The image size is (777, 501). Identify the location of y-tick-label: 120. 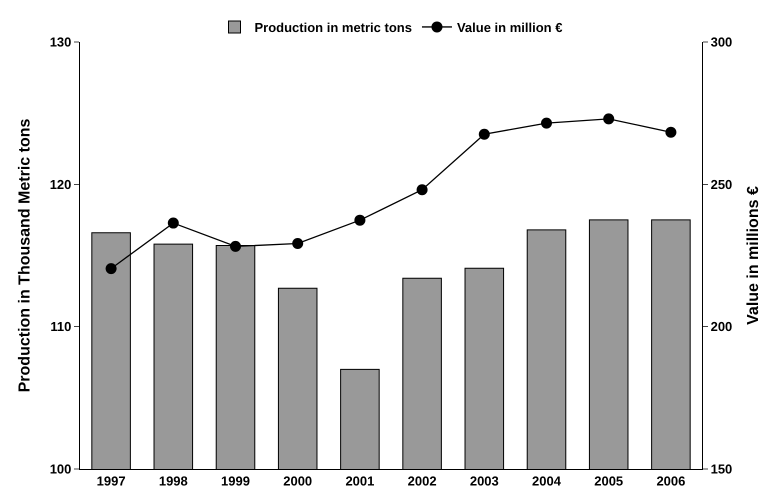
(61, 184).